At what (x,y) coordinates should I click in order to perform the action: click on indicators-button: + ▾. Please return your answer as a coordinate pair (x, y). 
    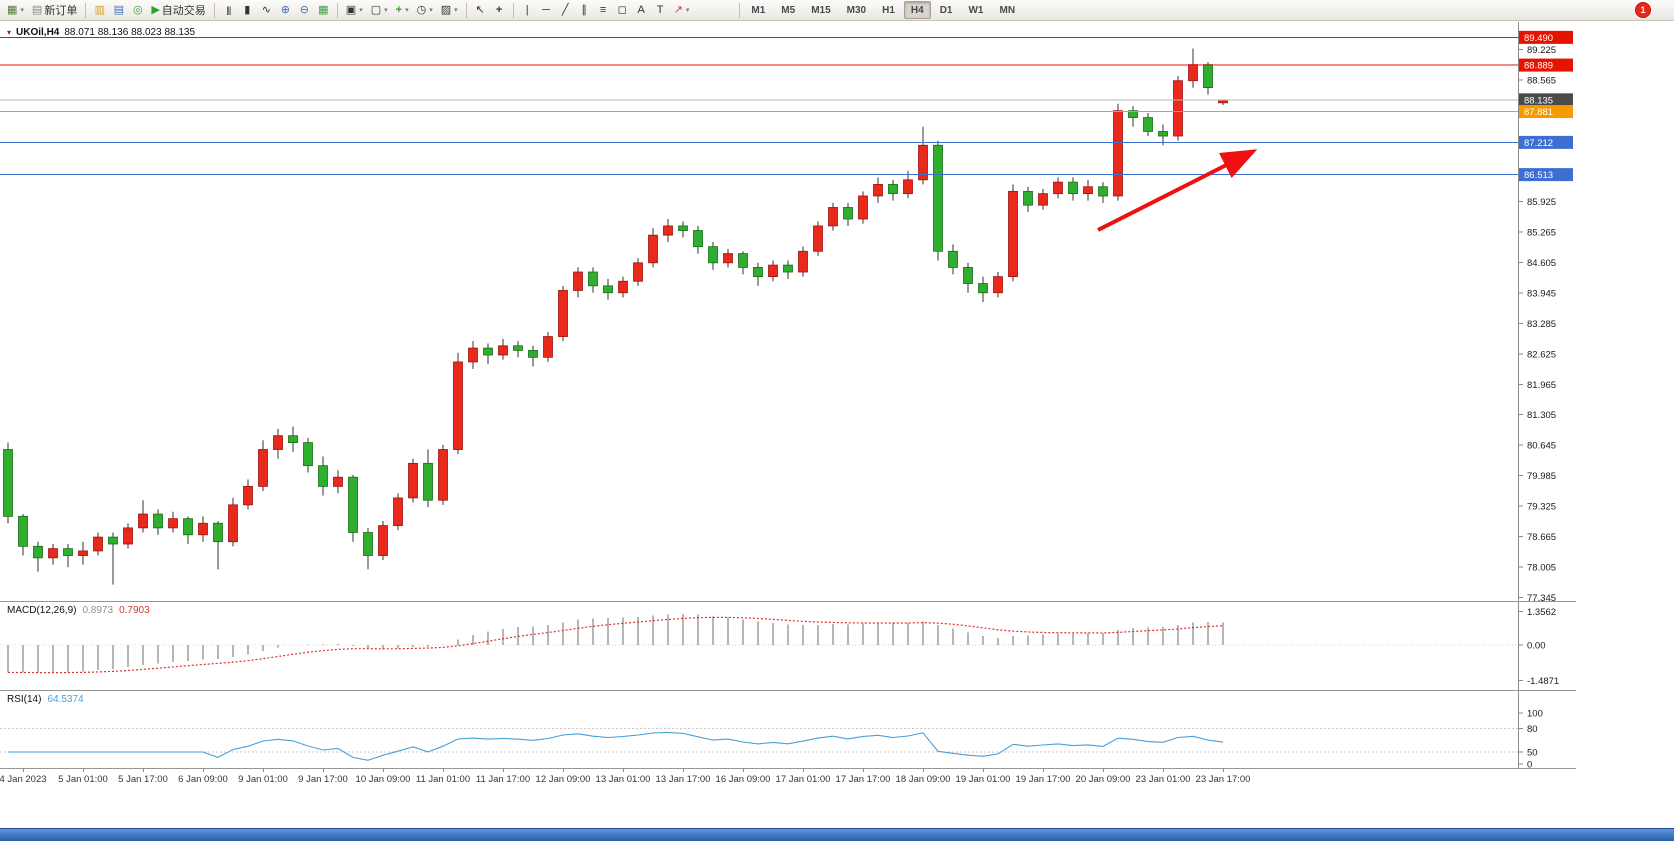
    Looking at the image, I should click on (402, 10).